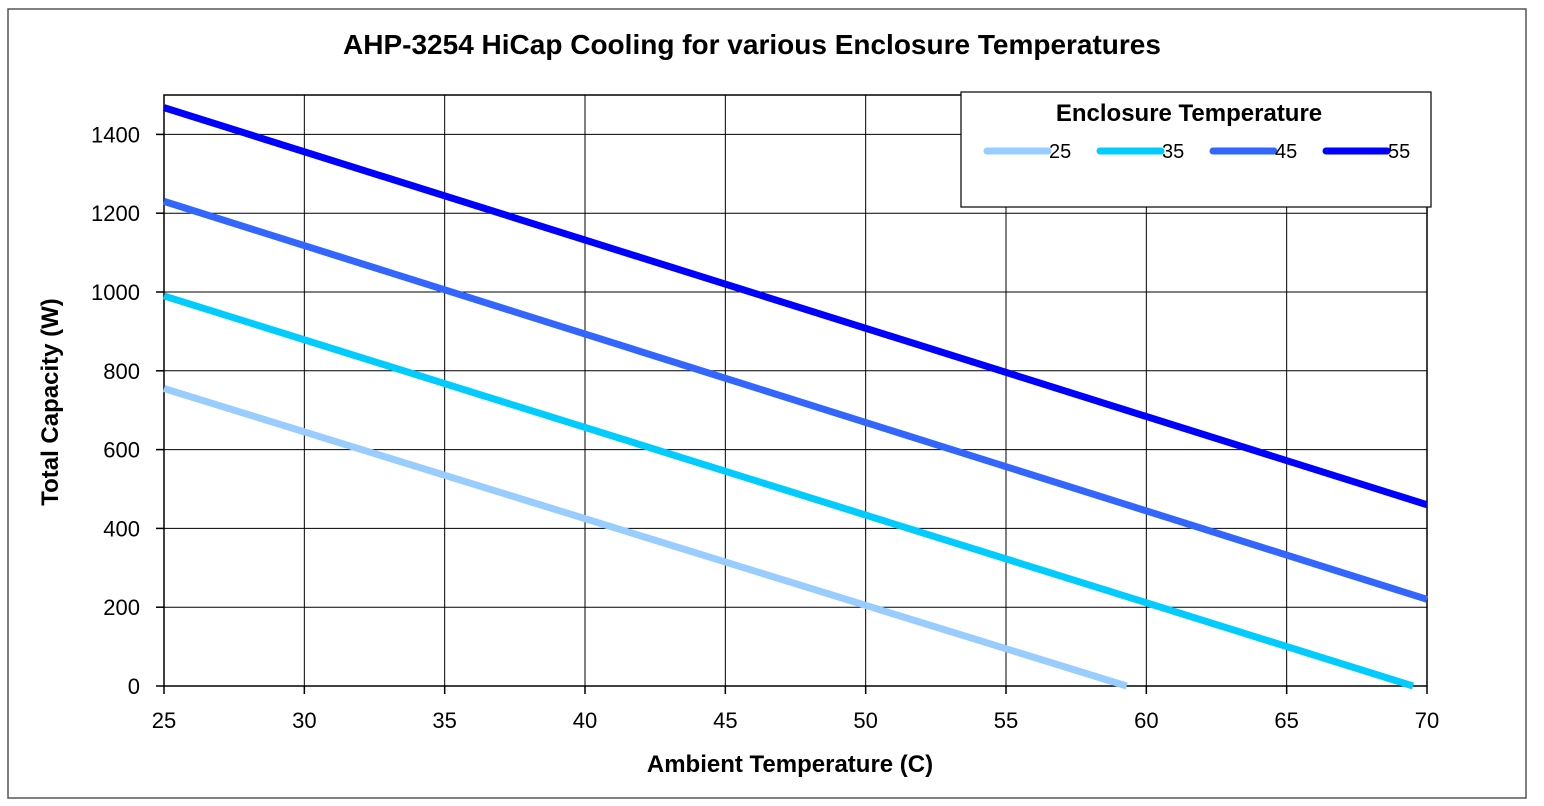  Describe the element at coordinates (1286, 152) in the screenshot. I see `legend-label-45: 45` at that location.